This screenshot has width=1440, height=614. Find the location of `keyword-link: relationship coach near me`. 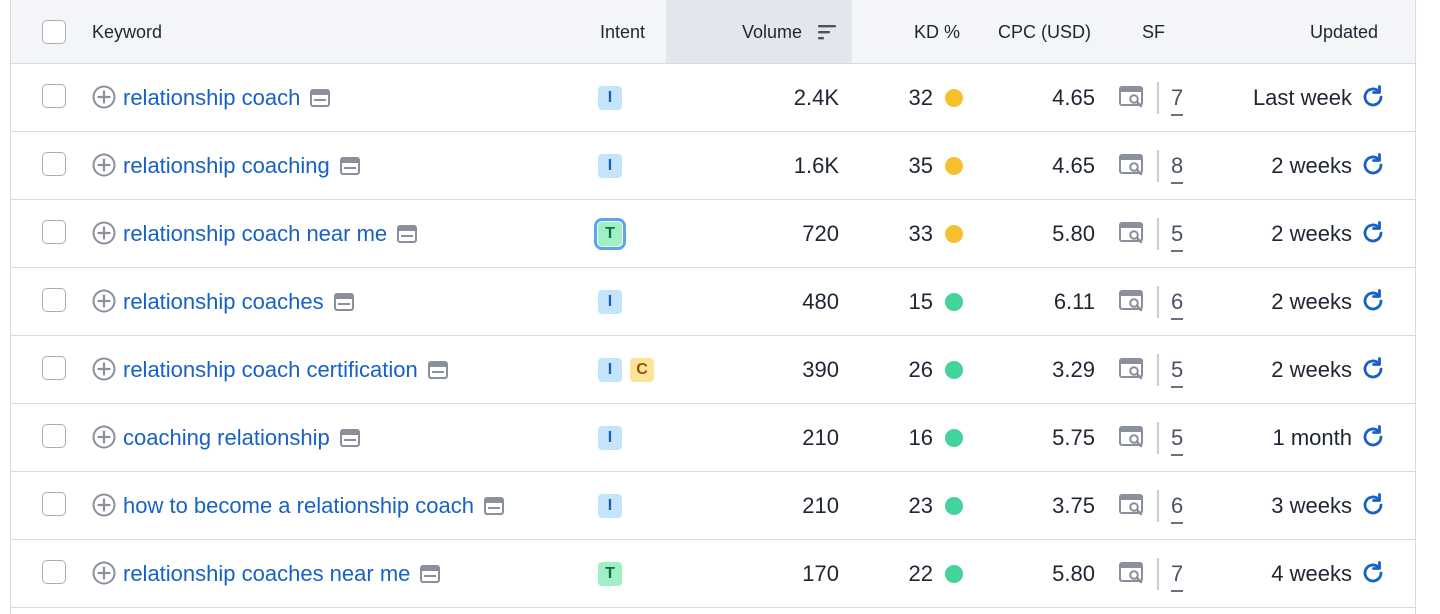

keyword-link: relationship coach near me is located at coordinates (270, 234).